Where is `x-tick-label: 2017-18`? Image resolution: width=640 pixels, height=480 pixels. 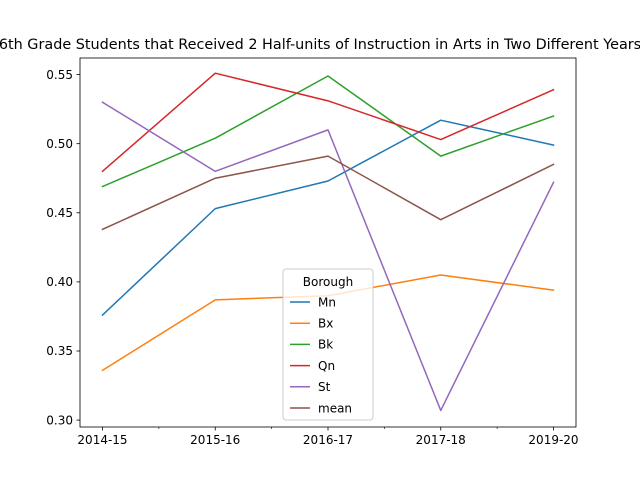 x-tick-label: 2017-18 is located at coordinates (441, 440).